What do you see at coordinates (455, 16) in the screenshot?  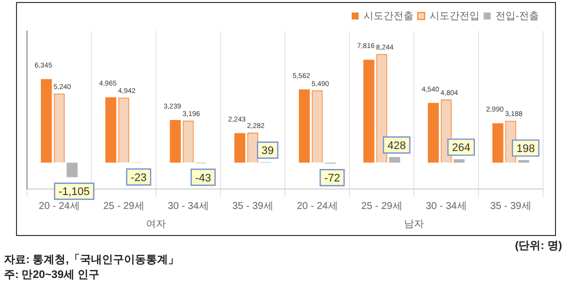 I see `legend-label: 시도간전입` at bounding box center [455, 16].